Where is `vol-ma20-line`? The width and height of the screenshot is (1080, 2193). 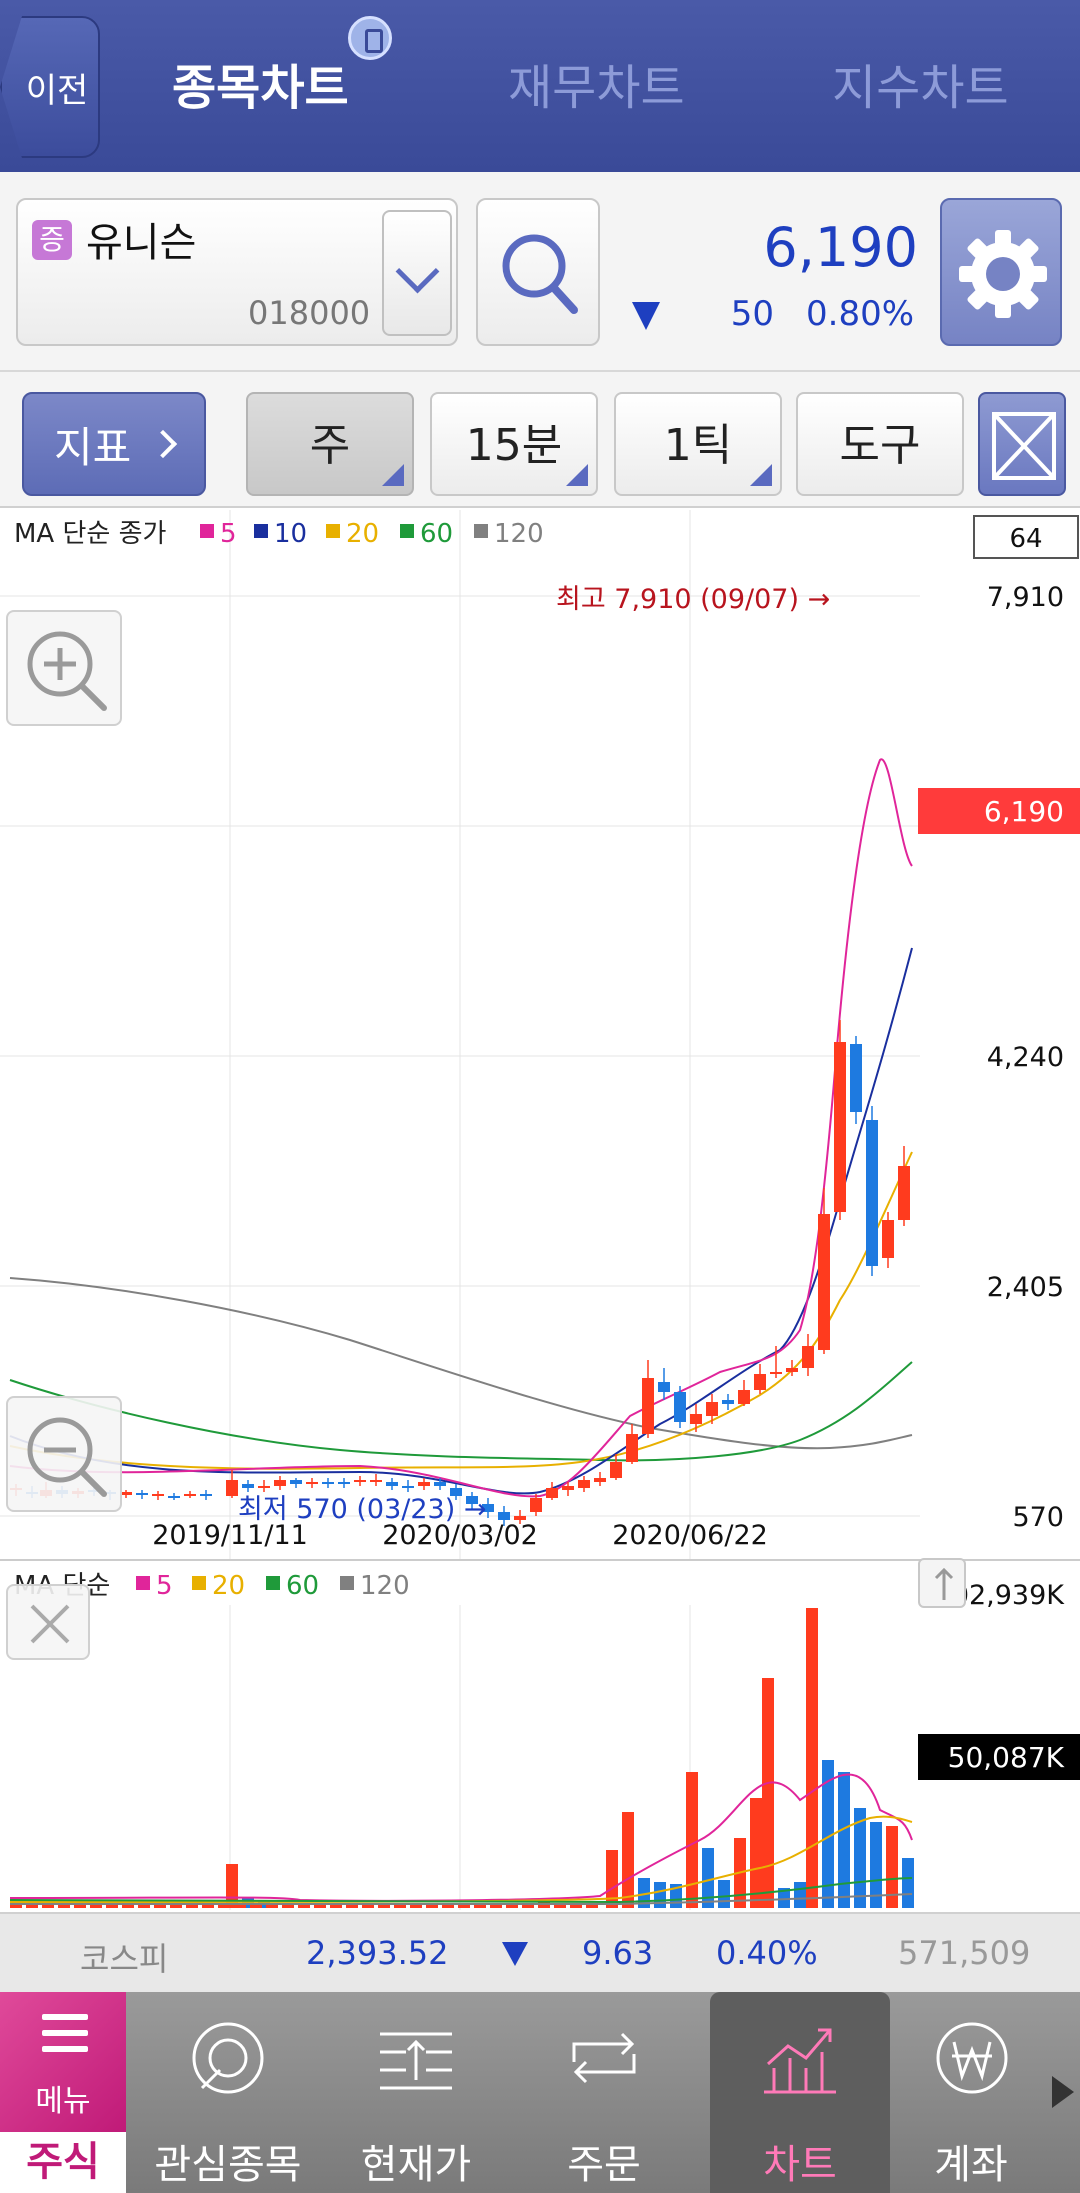 vol-ma20-line is located at coordinates (461, 1859).